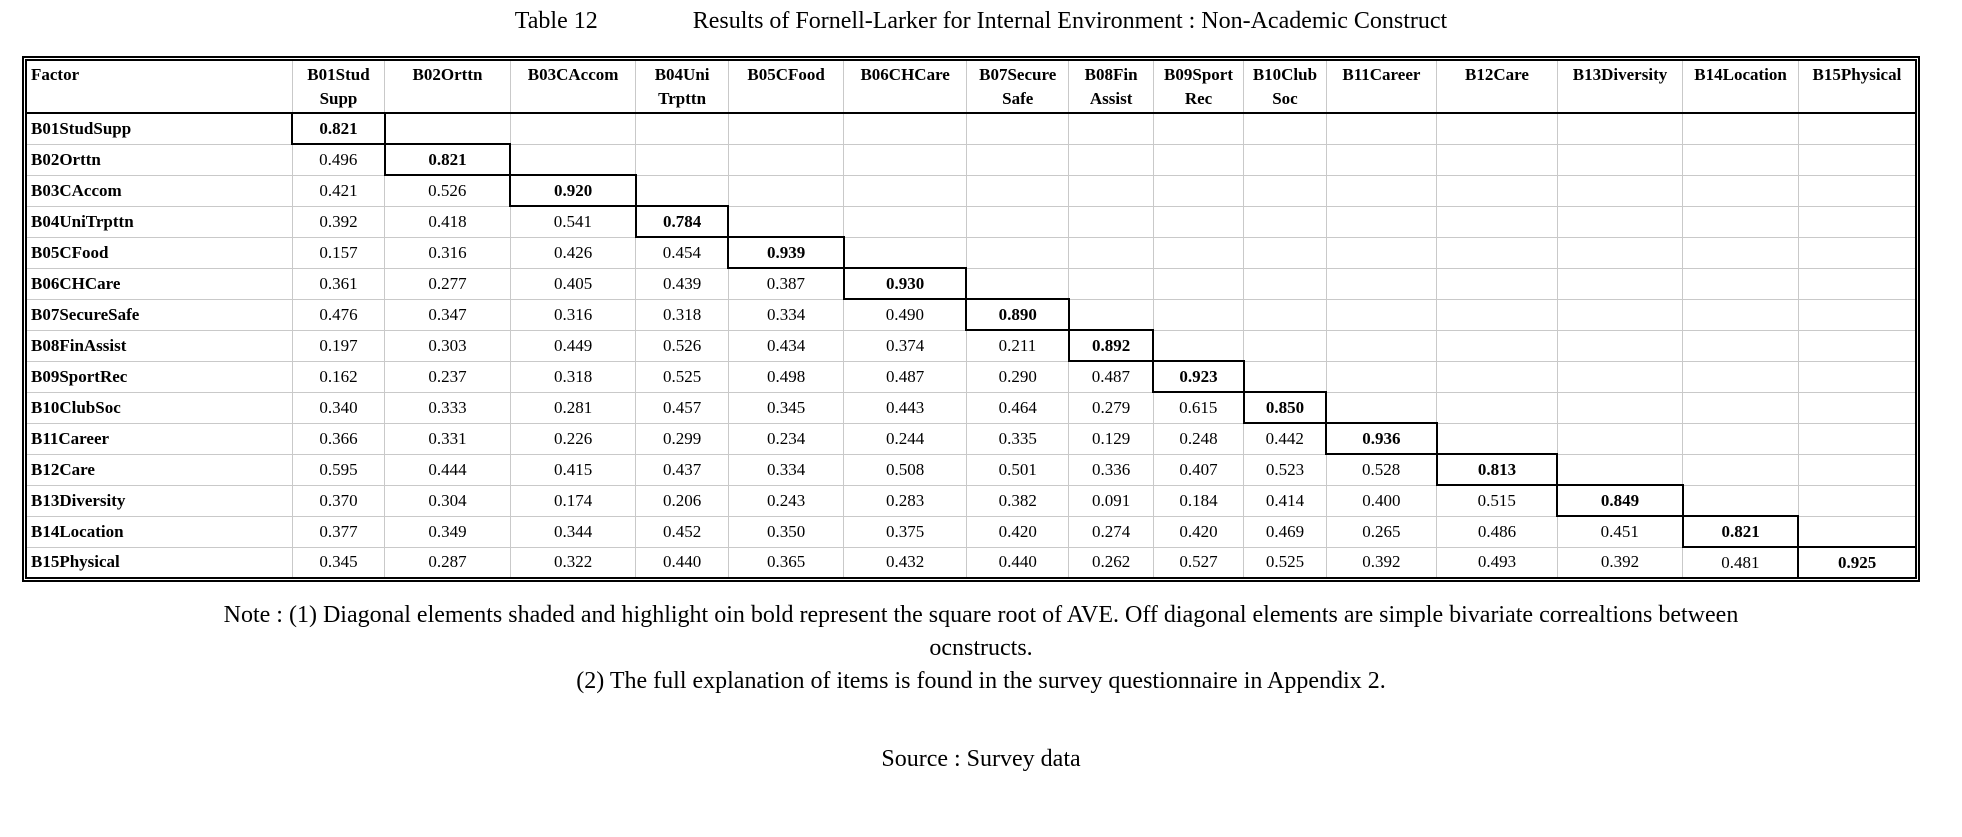  I want to click on correlation-cell: 0.392, so click(338, 221).